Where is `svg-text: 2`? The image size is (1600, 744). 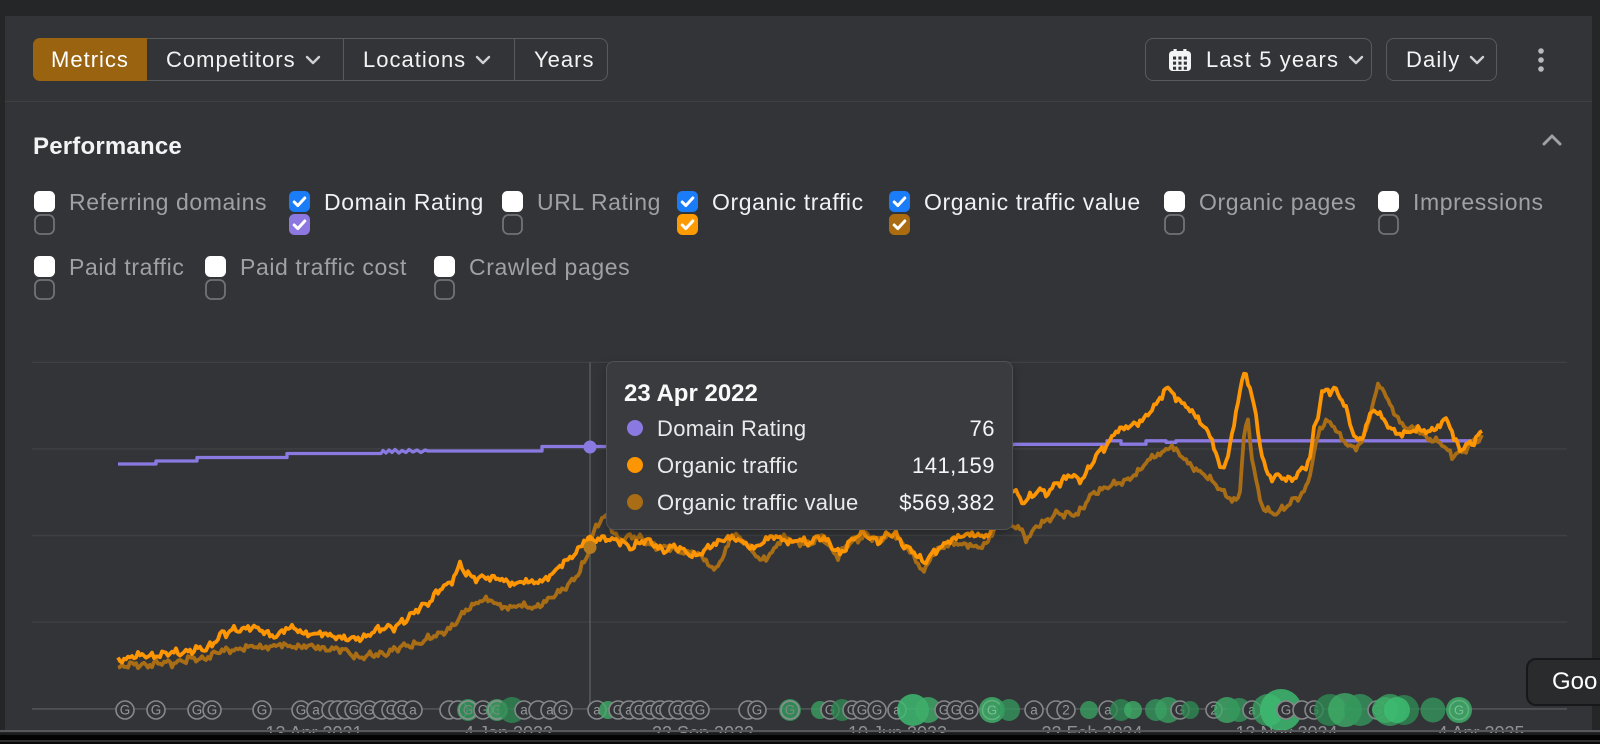
svg-text: 2 is located at coordinates (1066, 710).